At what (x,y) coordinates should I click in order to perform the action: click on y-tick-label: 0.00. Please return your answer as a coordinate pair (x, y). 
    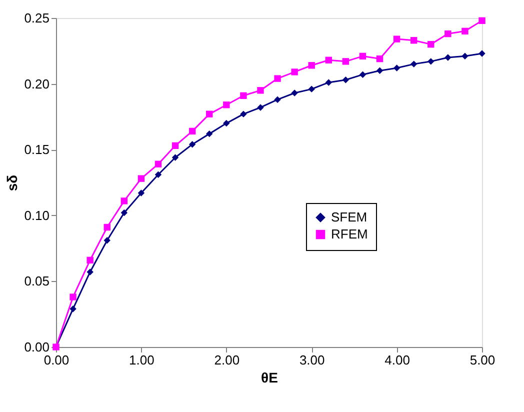
    Looking at the image, I should click on (37, 347).